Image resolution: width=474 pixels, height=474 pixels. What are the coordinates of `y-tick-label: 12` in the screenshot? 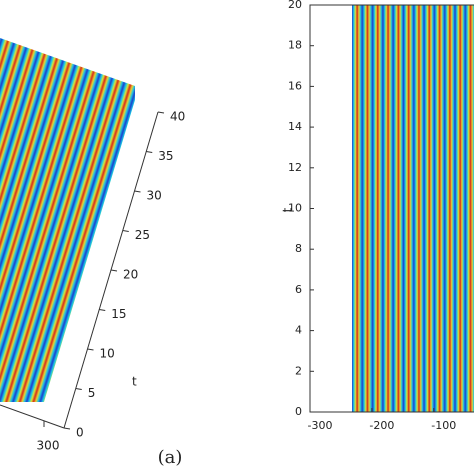 It's located at (295, 167).